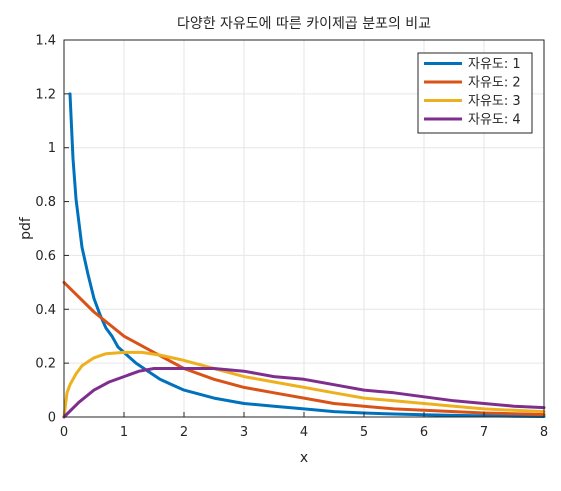 This screenshot has height=491, width=561. Describe the element at coordinates (304, 432) in the screenshot. I see `x-tick-label: 4` at that location.